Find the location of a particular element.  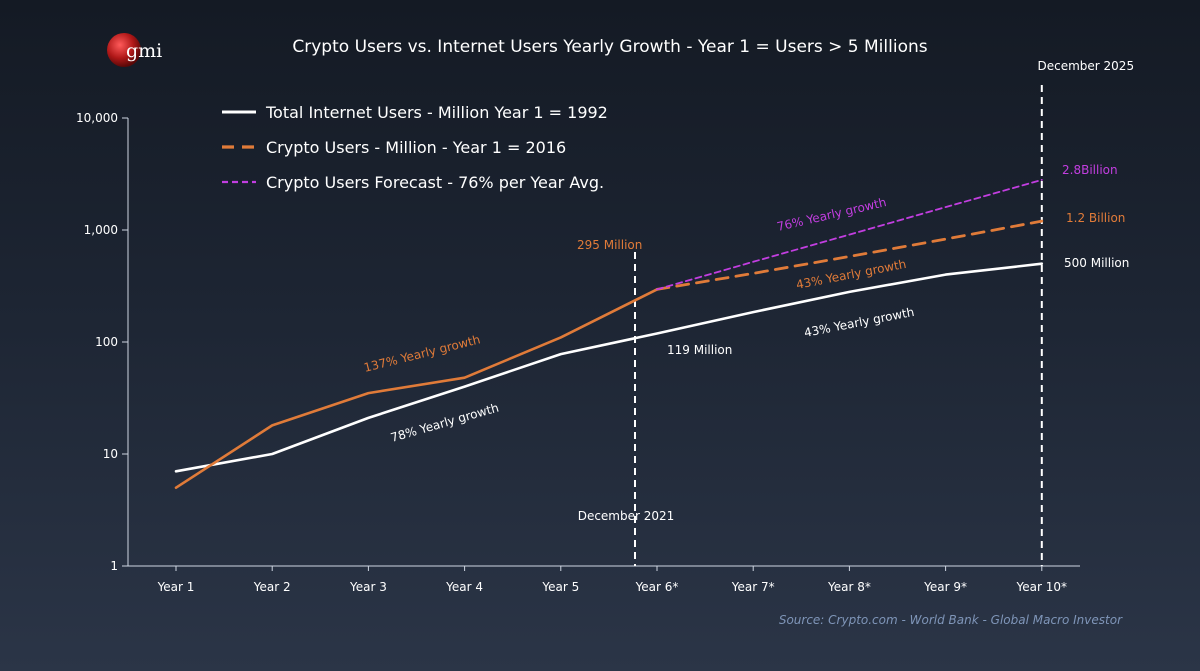

annotation-2-8-billion: 2.8Billion is located at coordinates (1090, 170).